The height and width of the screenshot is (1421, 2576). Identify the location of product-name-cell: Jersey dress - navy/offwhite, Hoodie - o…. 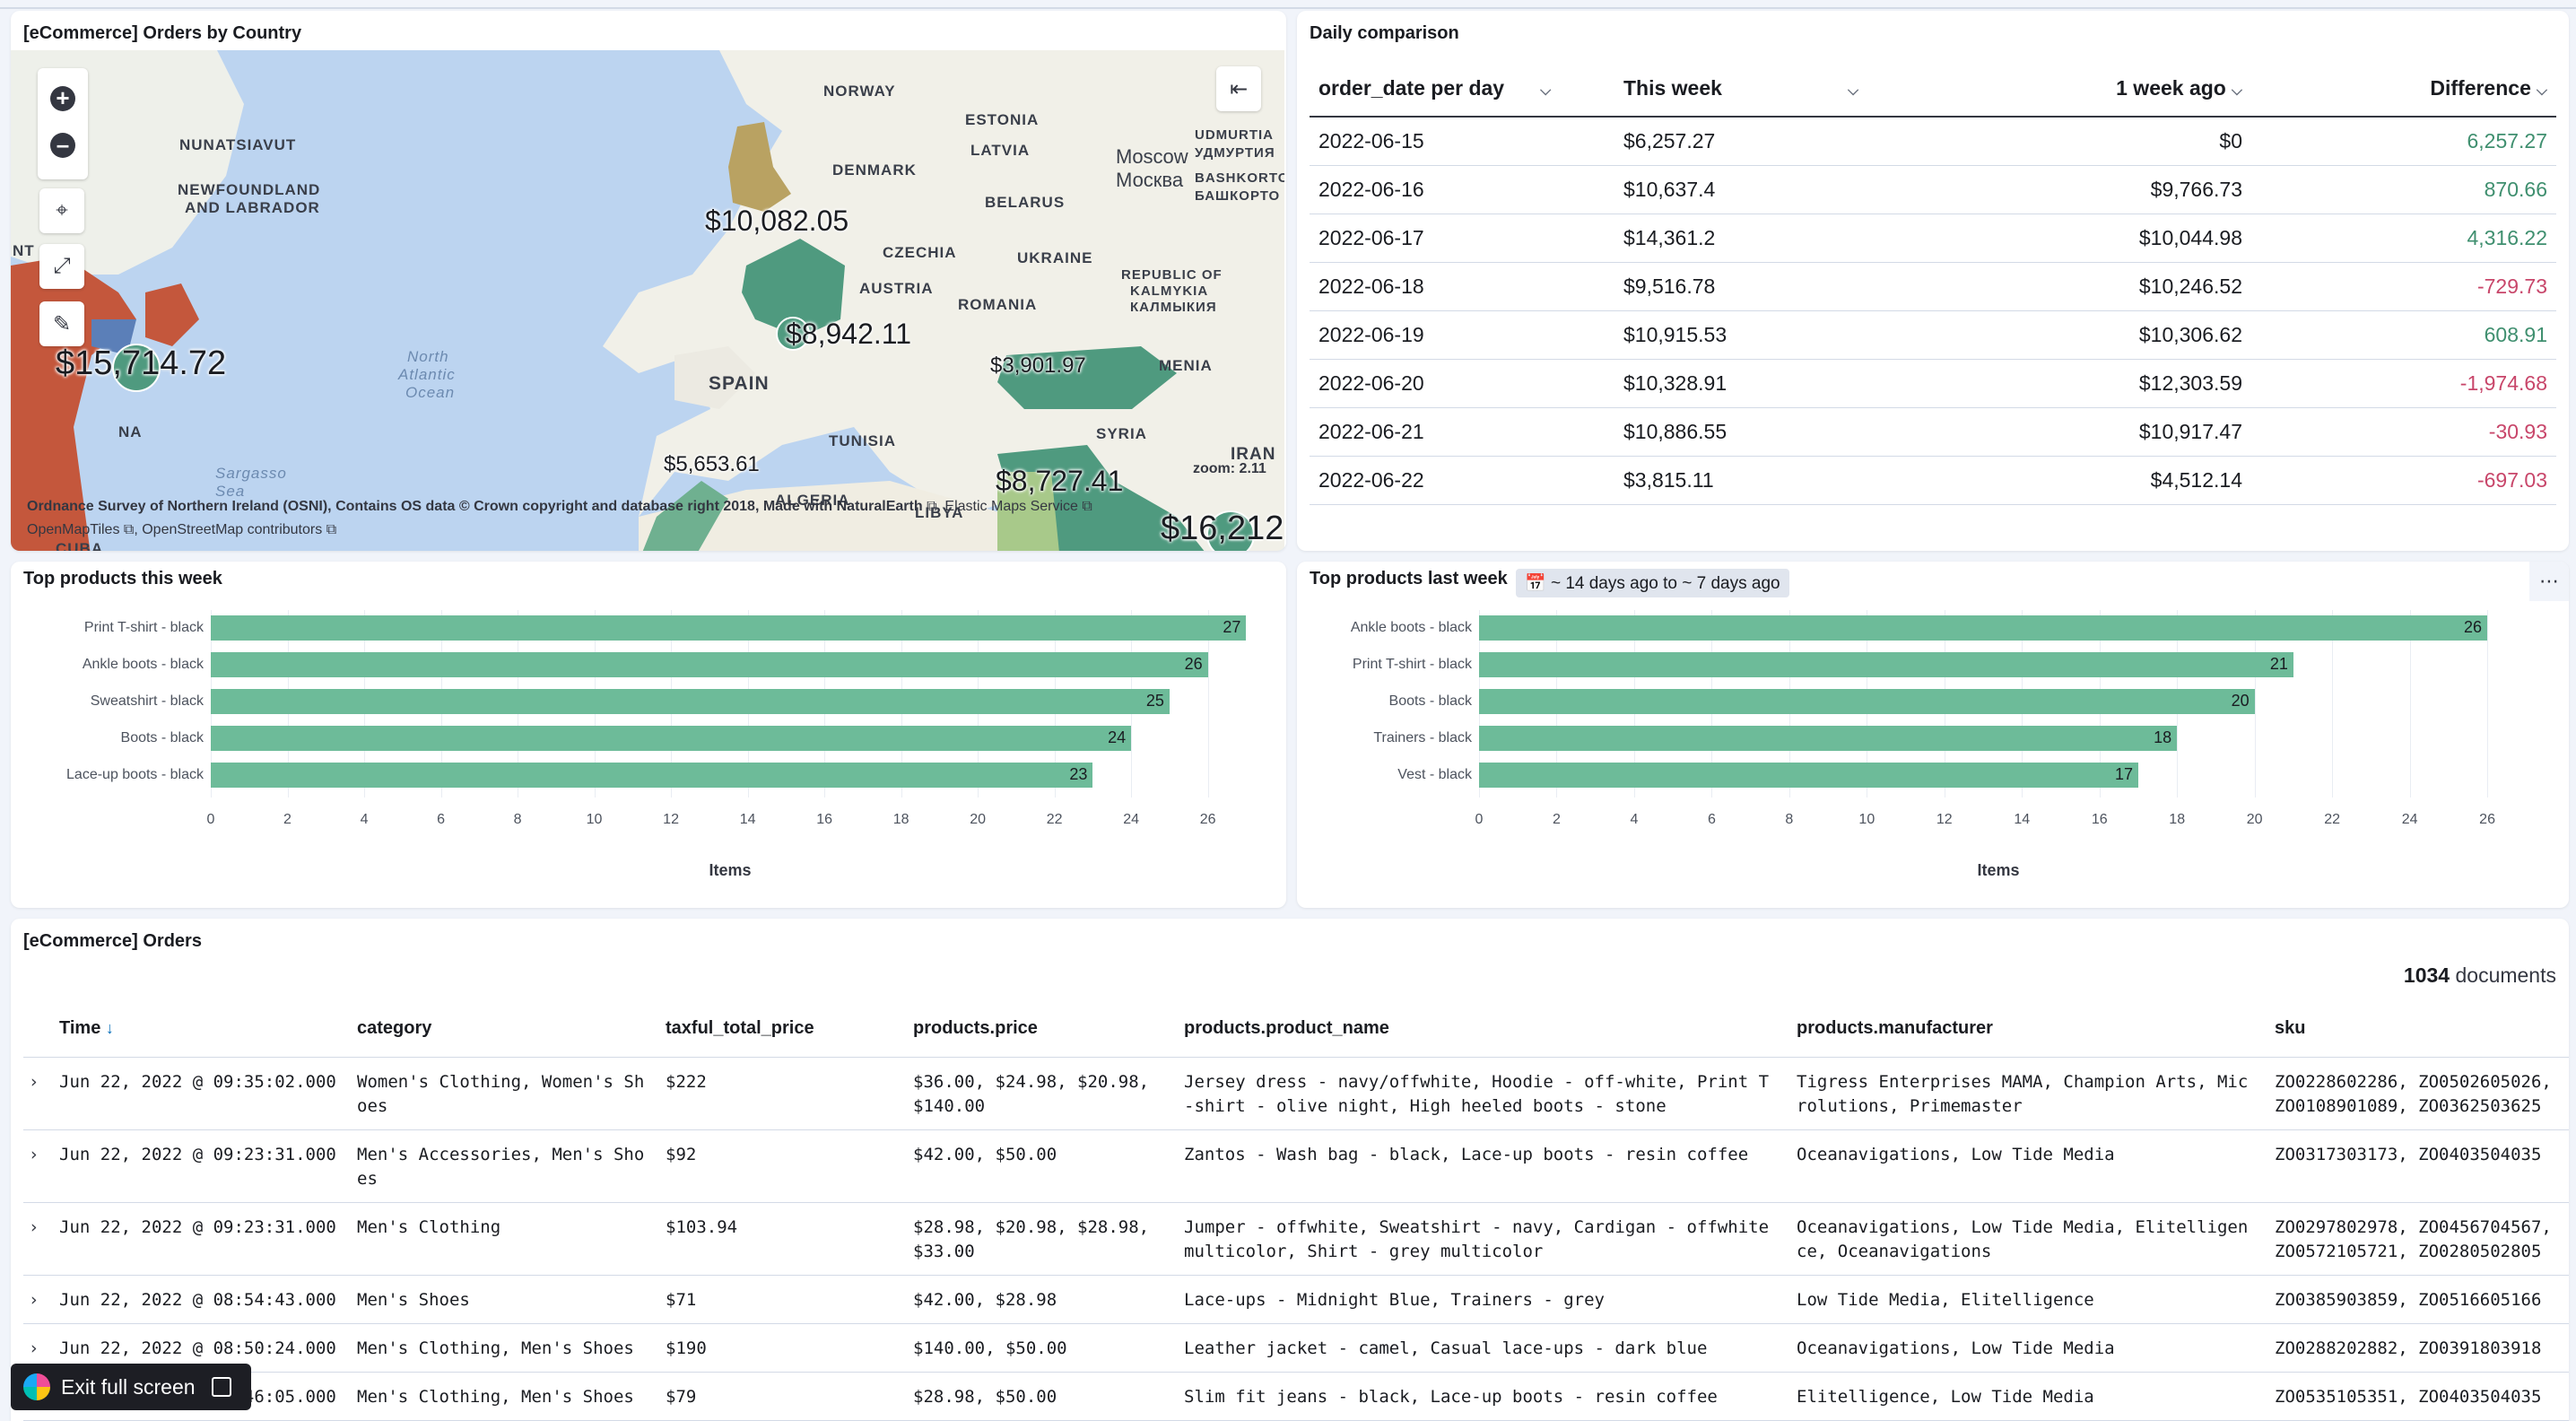
(1490, 1093).